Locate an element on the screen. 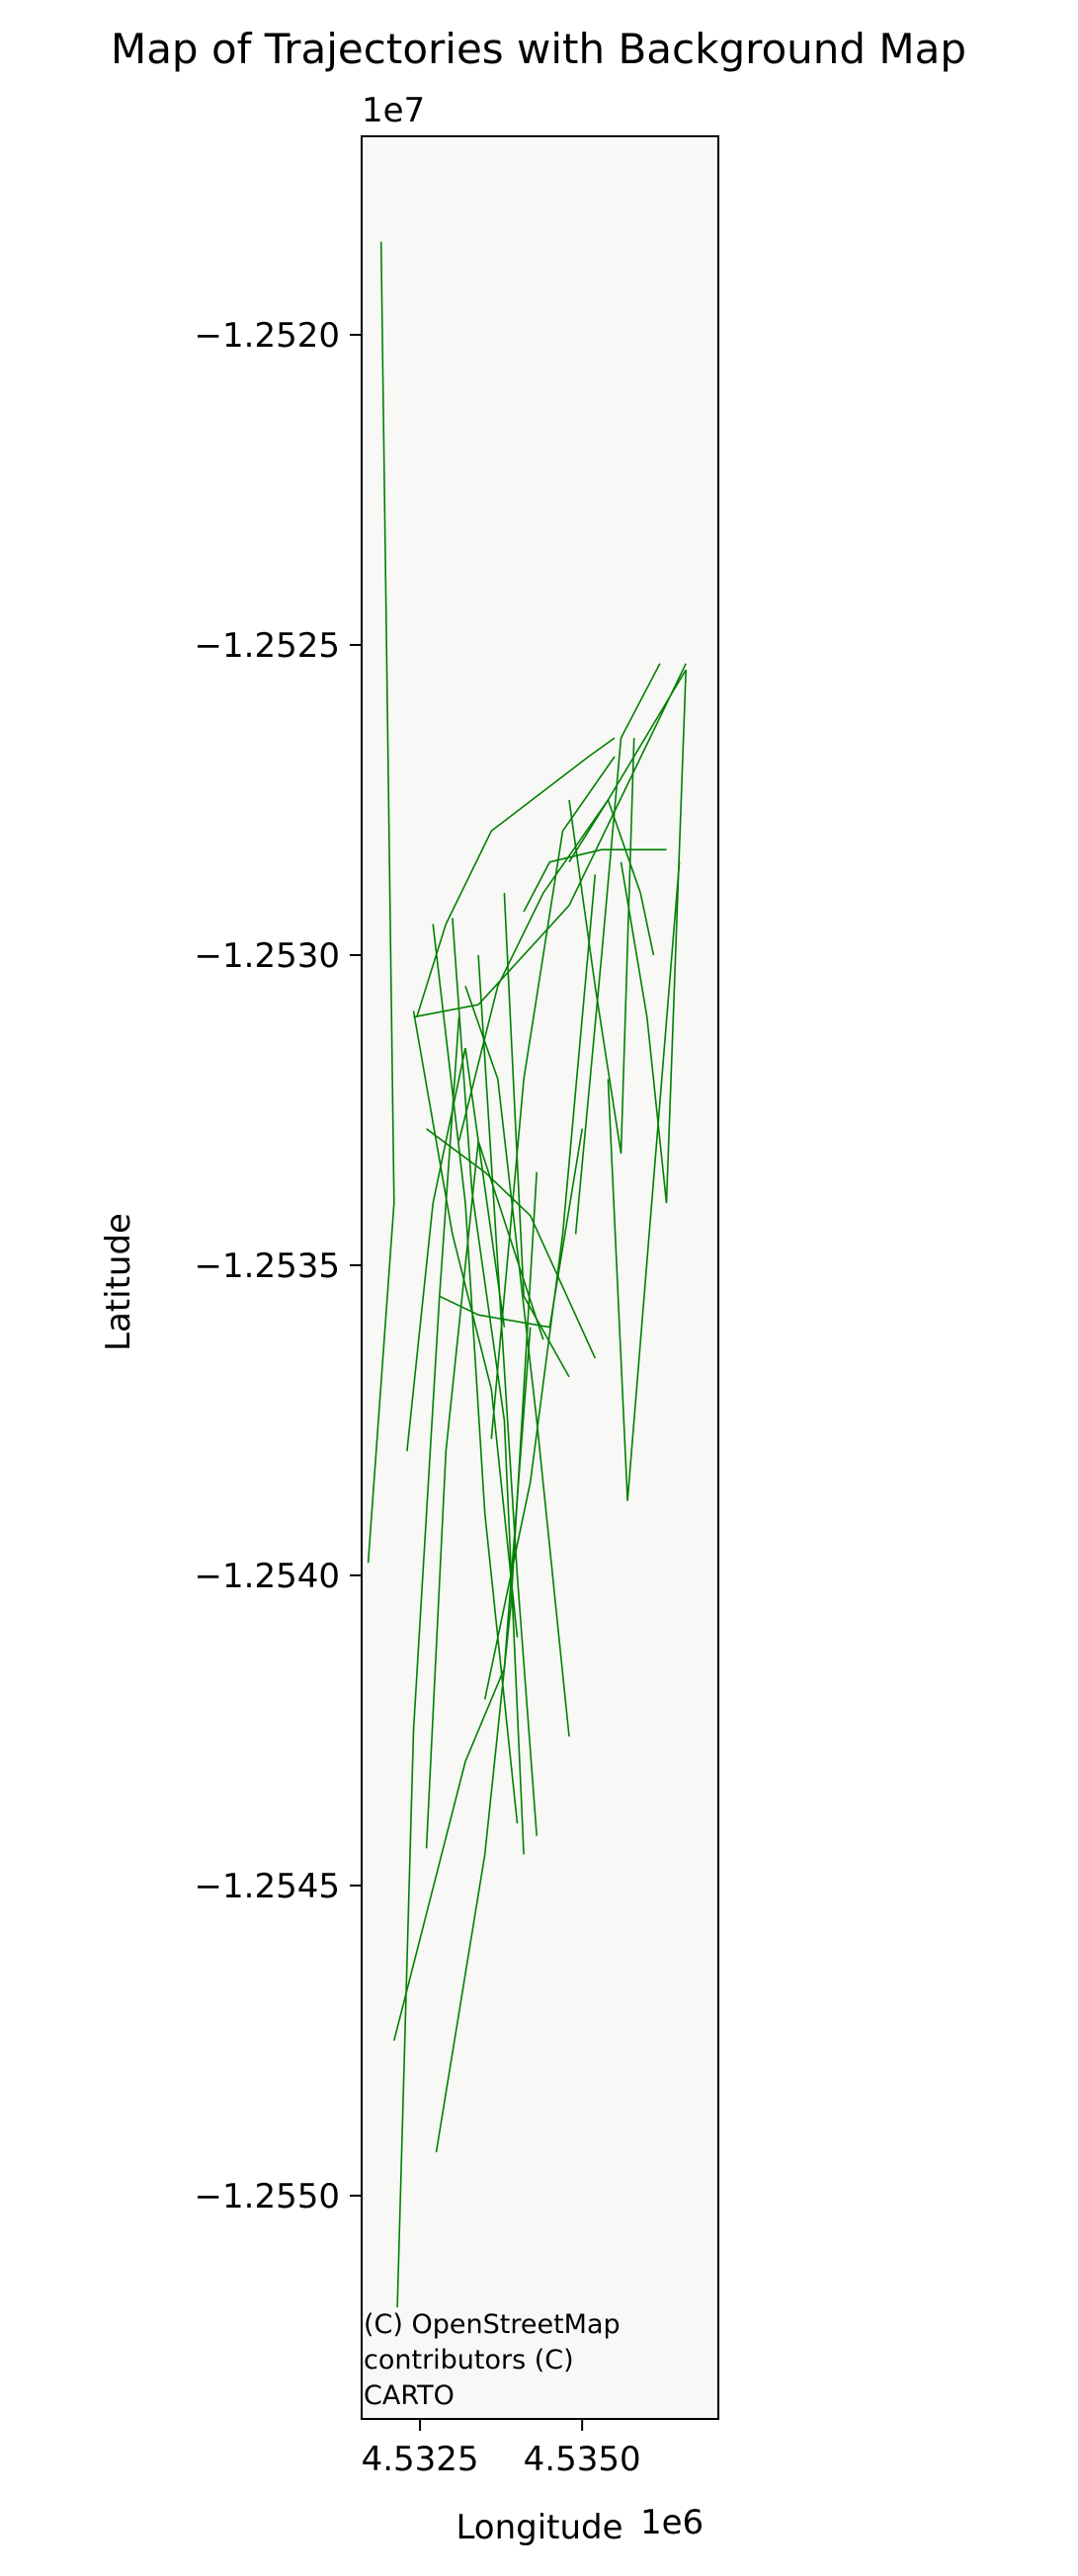  y-tick-label: −1.2545 is located at coordinates (267, 1886).